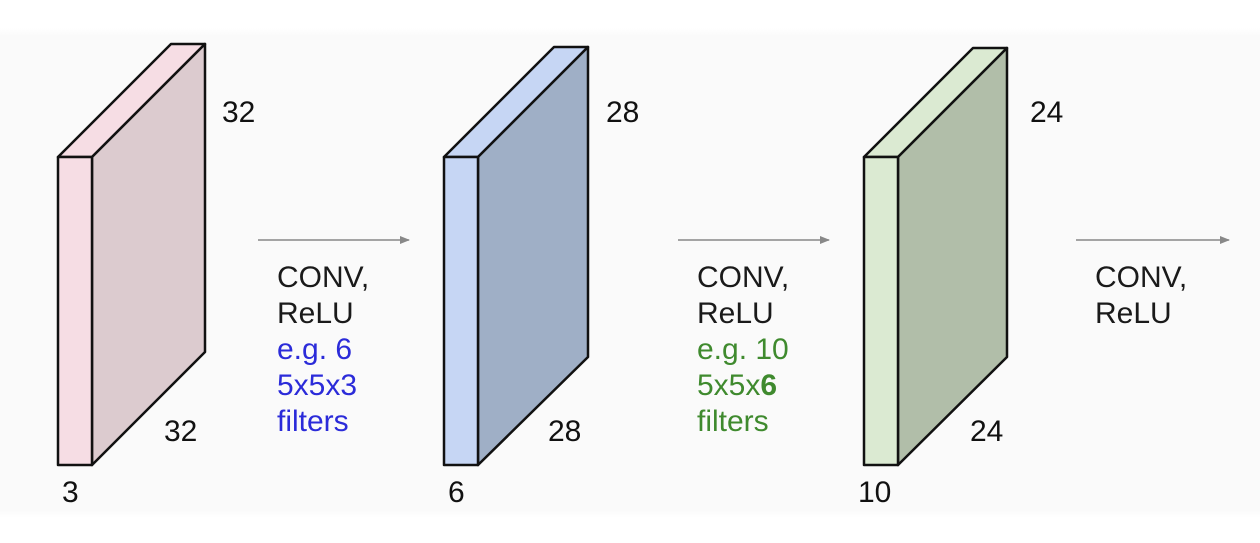 This screenshot has width=1260, height=543. I want to click on conv1-depth-label: 6, so click(456, 492).